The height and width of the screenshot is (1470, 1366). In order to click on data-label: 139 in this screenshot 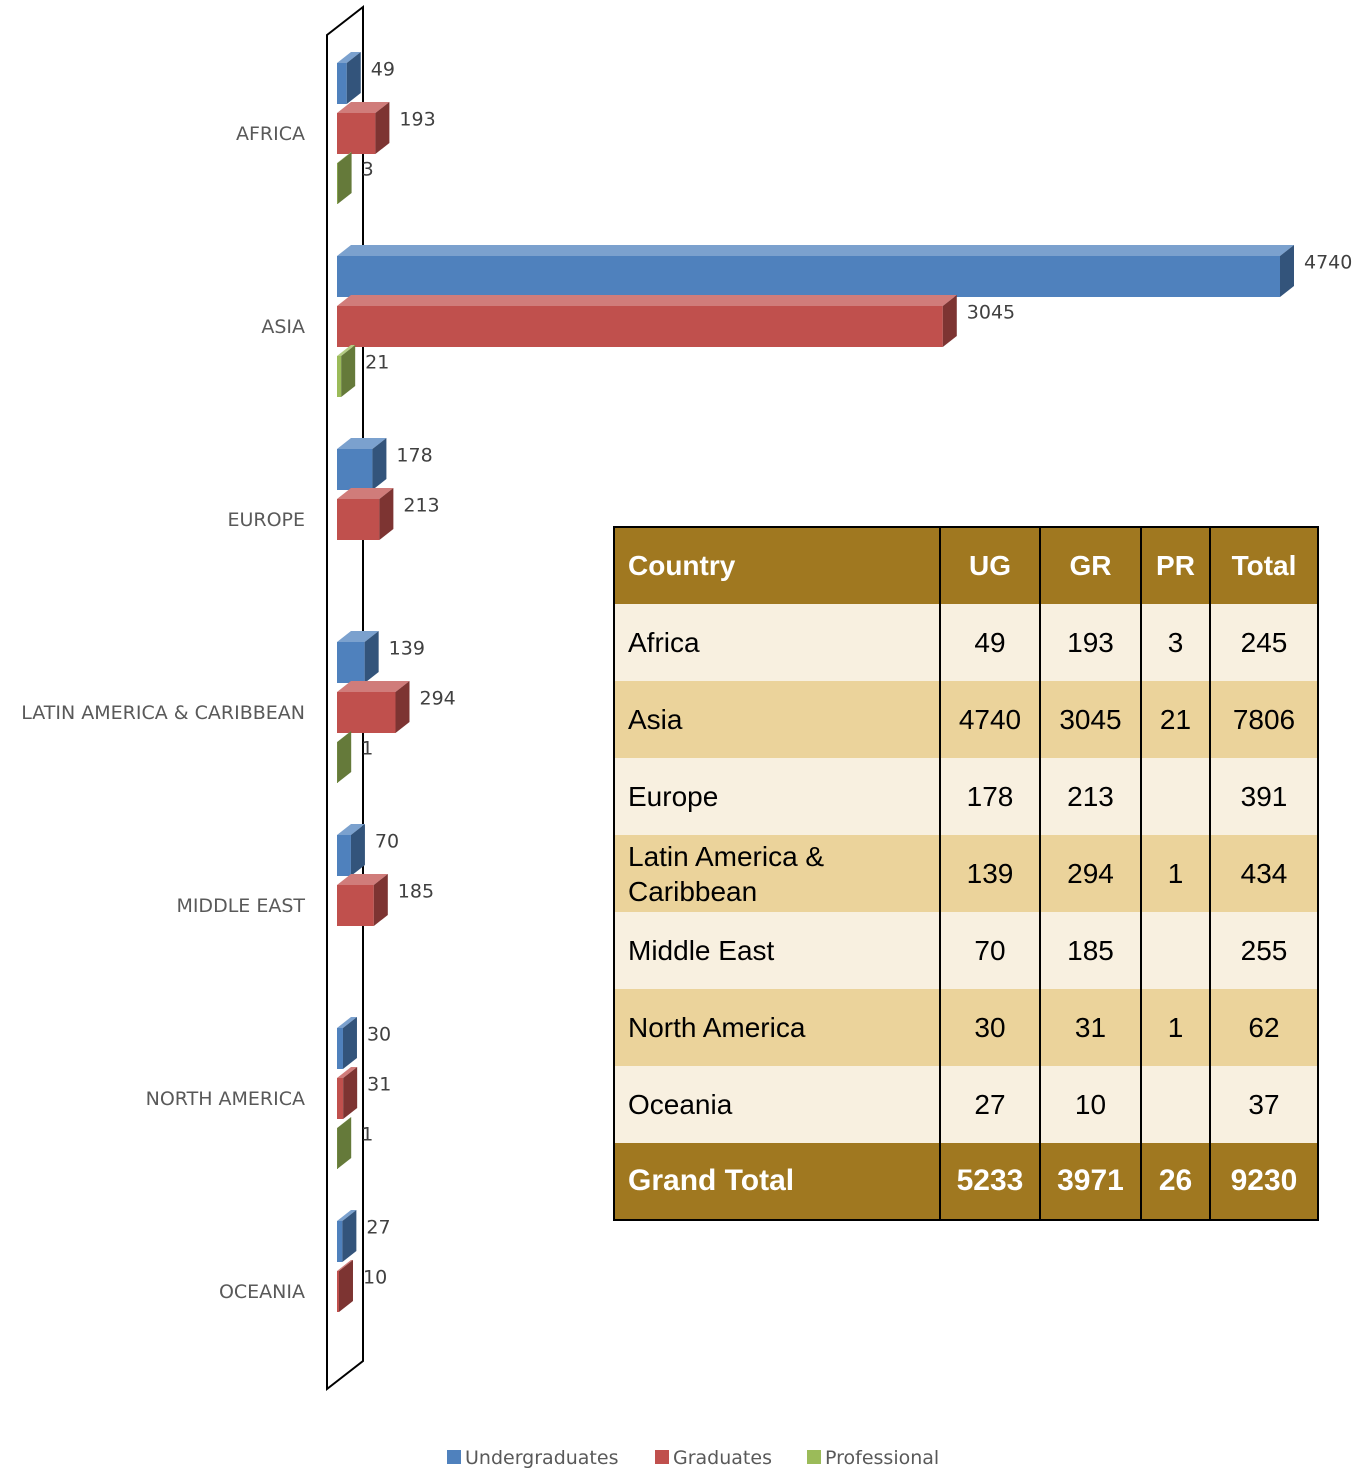, I will do `click(407, 649)`.